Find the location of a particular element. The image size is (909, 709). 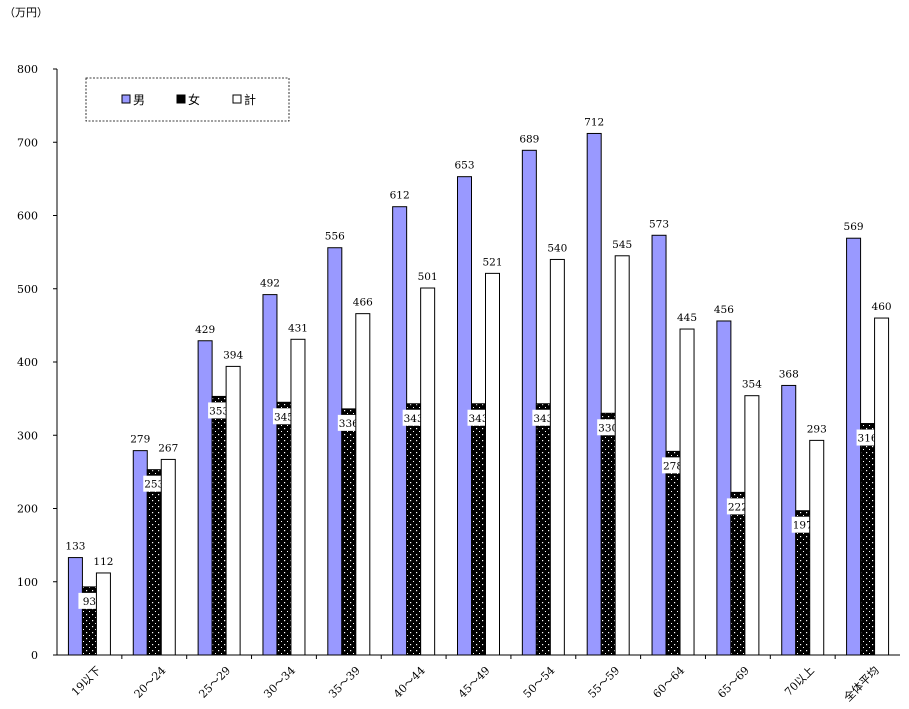

y-tick-label: 500 is located at coordinates (27, 289).